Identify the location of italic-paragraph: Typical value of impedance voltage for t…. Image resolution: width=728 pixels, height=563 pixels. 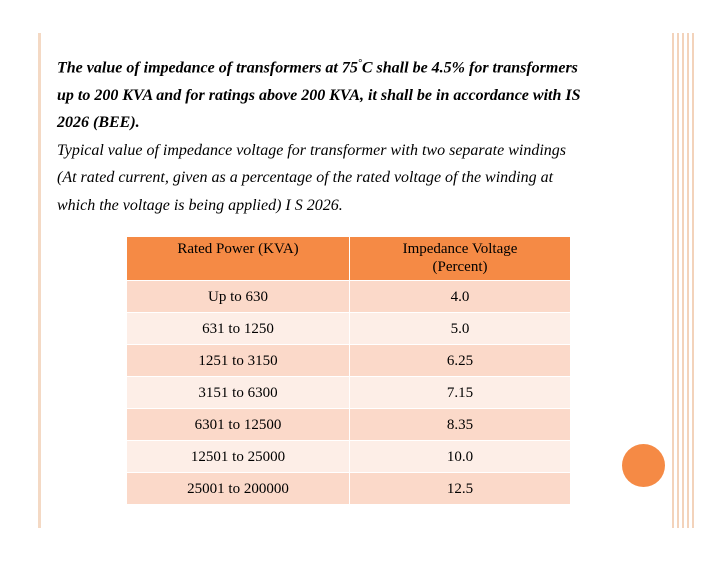
(363, 178).